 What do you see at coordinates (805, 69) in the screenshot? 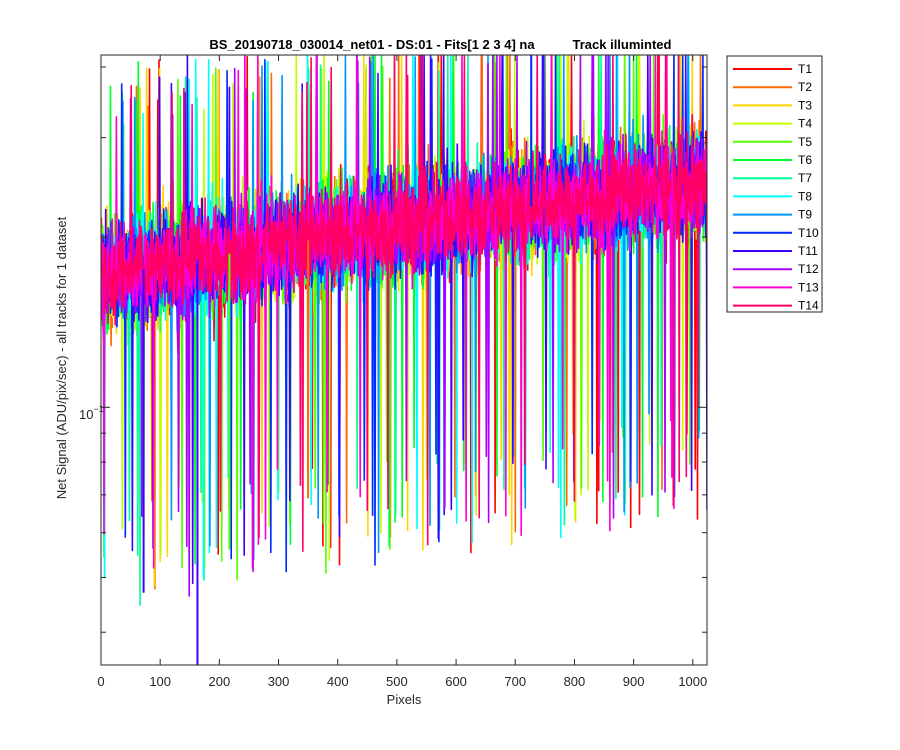
I see `legend-label: T1` at bounding box center [805, 69].